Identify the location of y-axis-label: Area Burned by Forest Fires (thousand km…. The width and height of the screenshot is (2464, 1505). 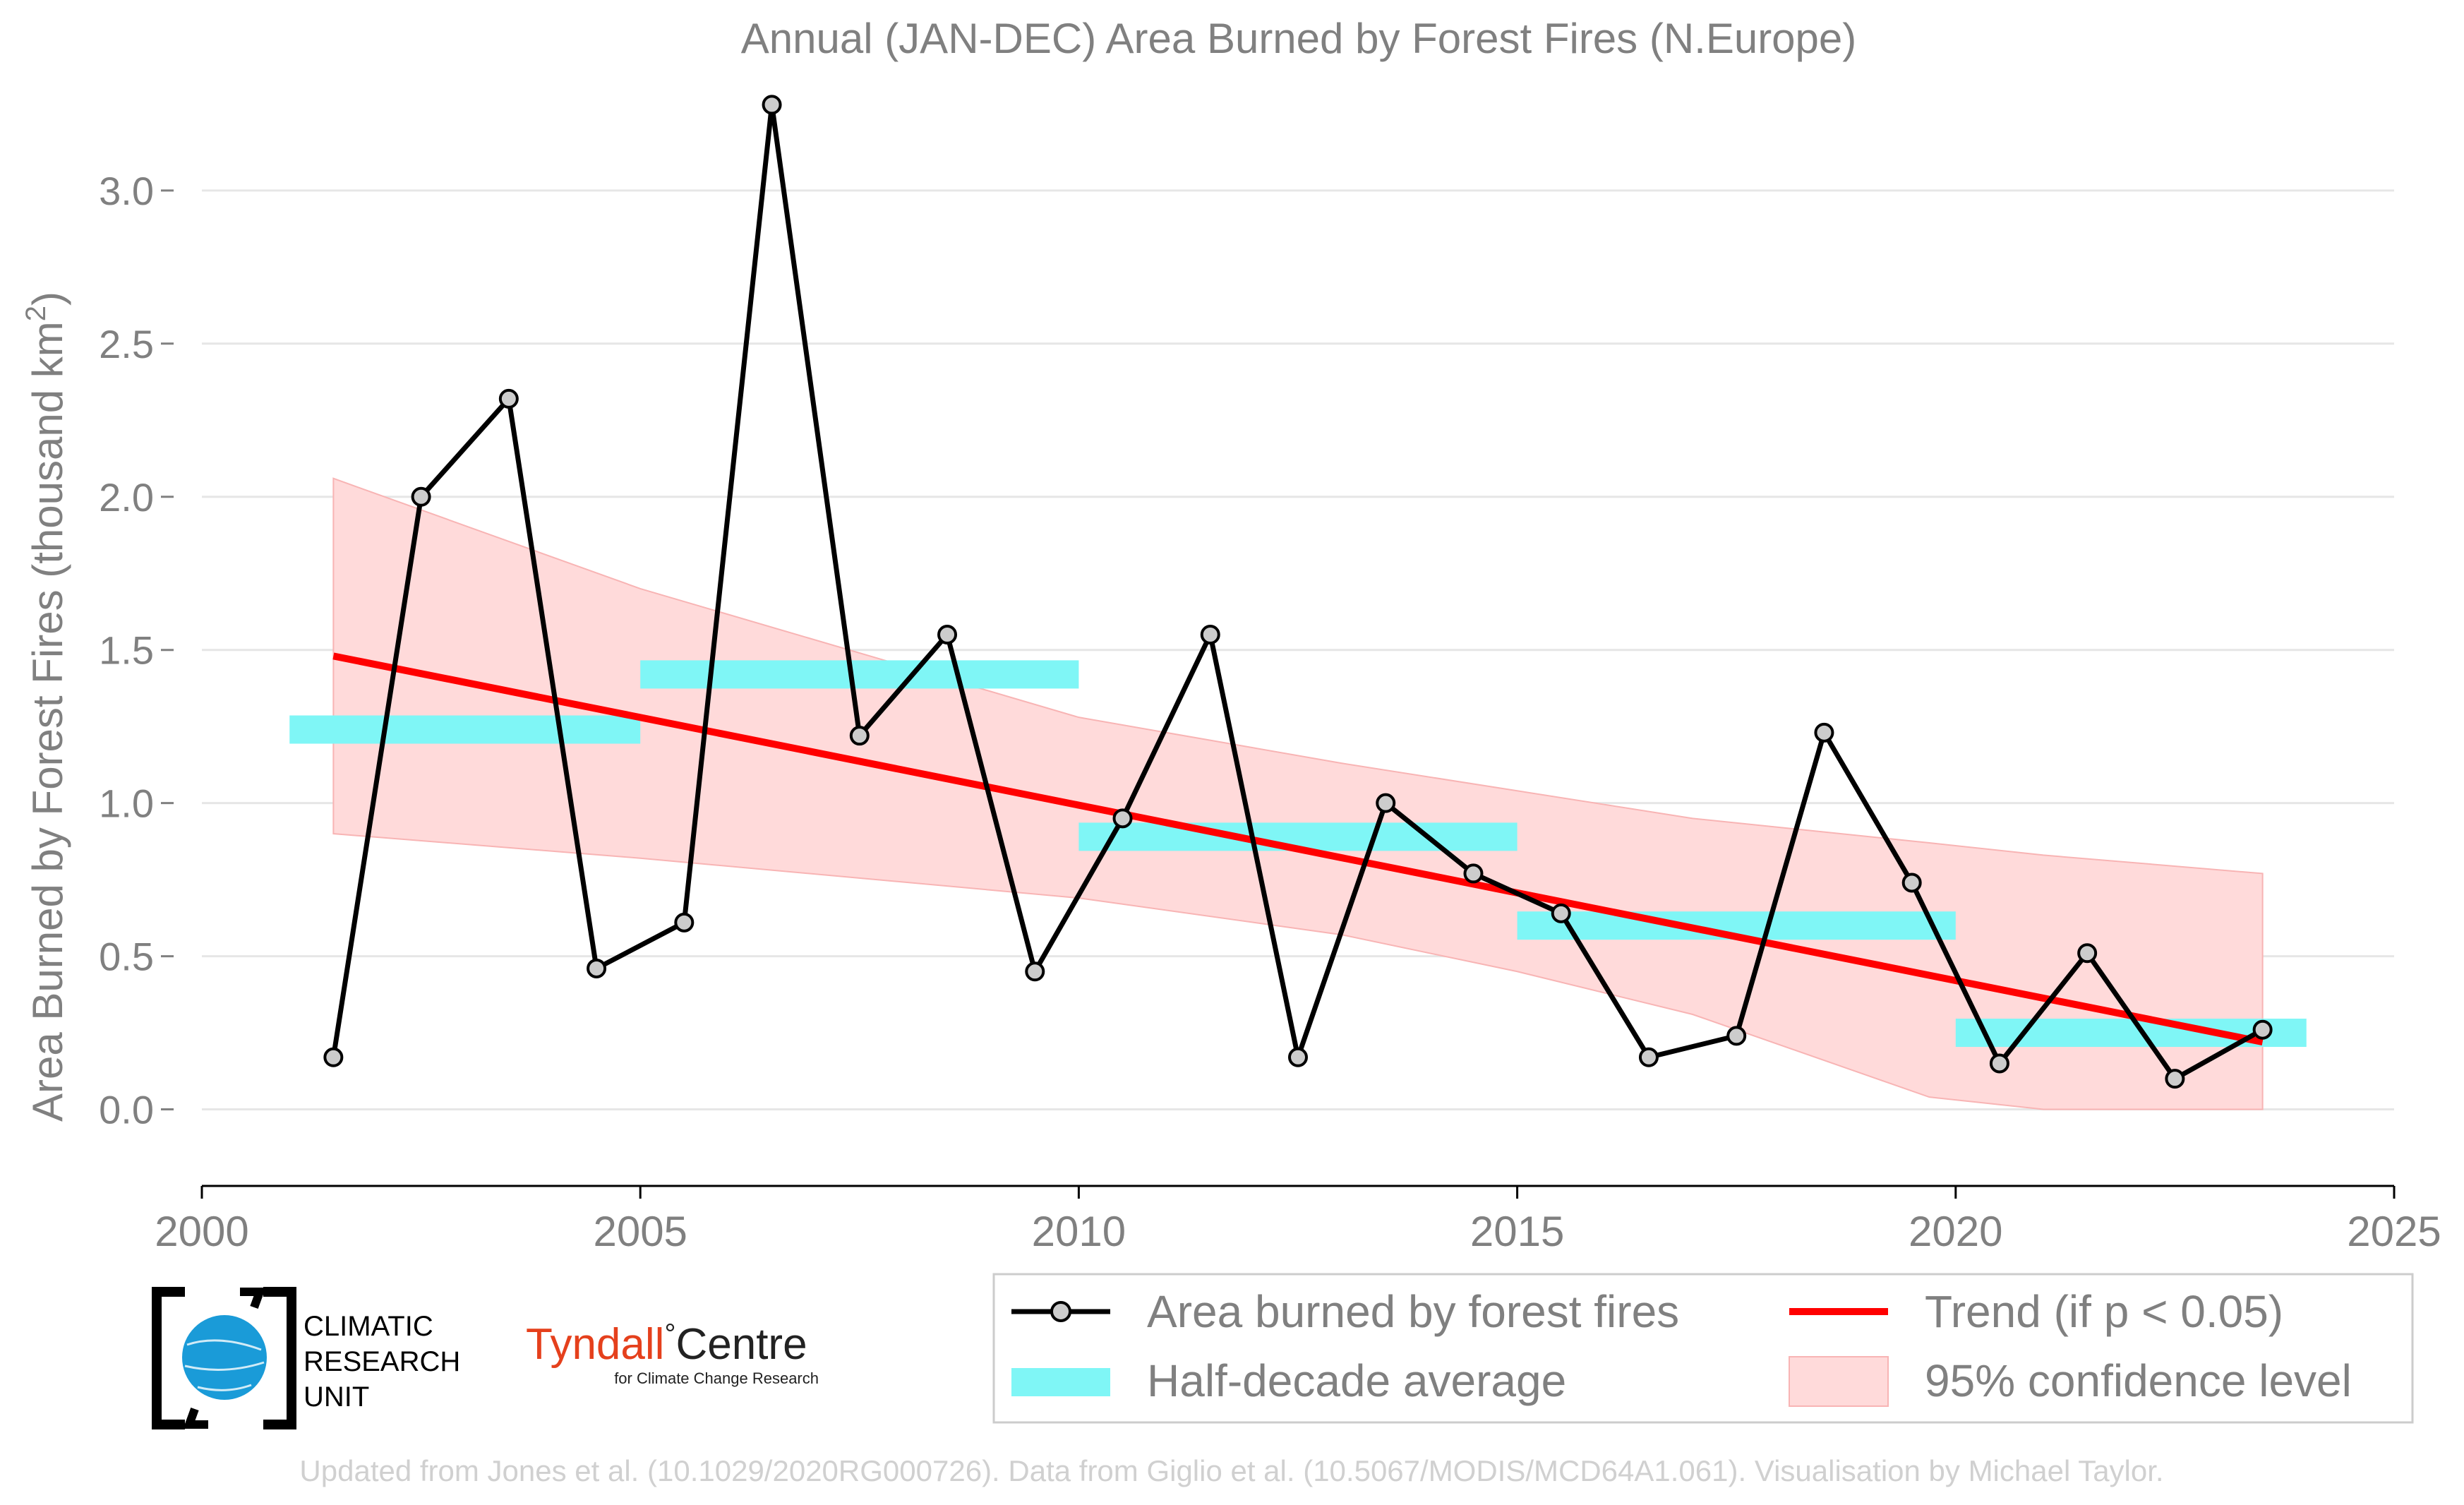
(45, 707).